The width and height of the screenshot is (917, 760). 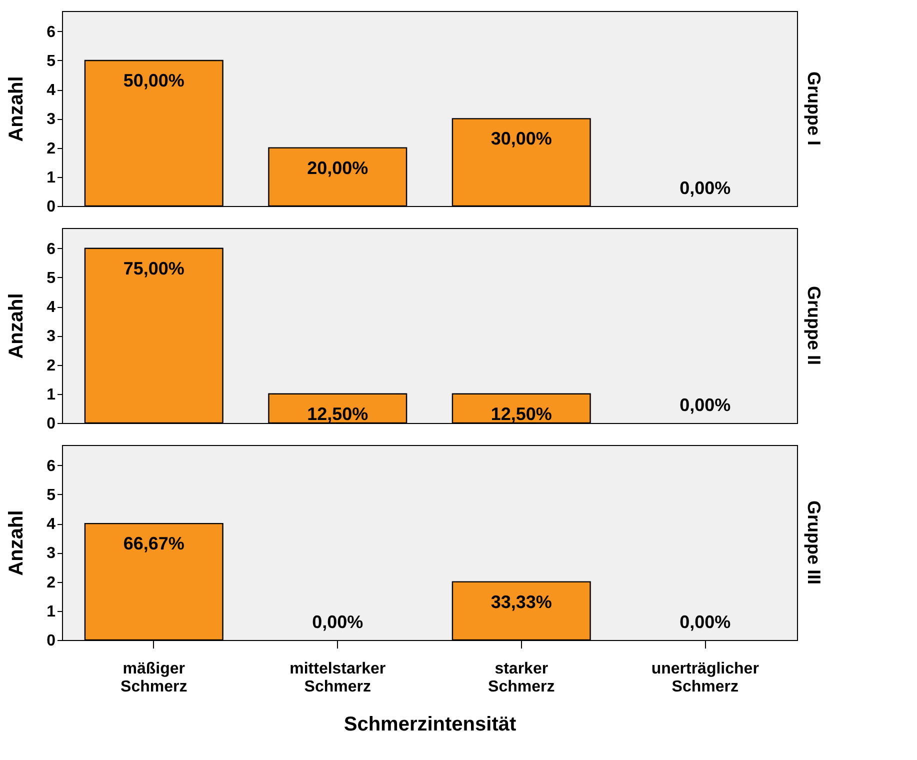 I want to click on annotation: 75,00%, so click(x=153, y=268).